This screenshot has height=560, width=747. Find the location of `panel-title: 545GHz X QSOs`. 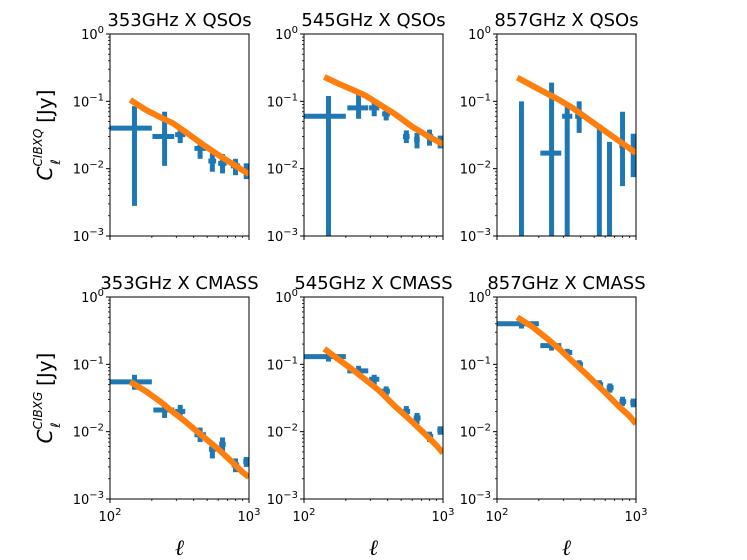

panel-title: 545GHz X QSOs is located at coordinates (373, 20).